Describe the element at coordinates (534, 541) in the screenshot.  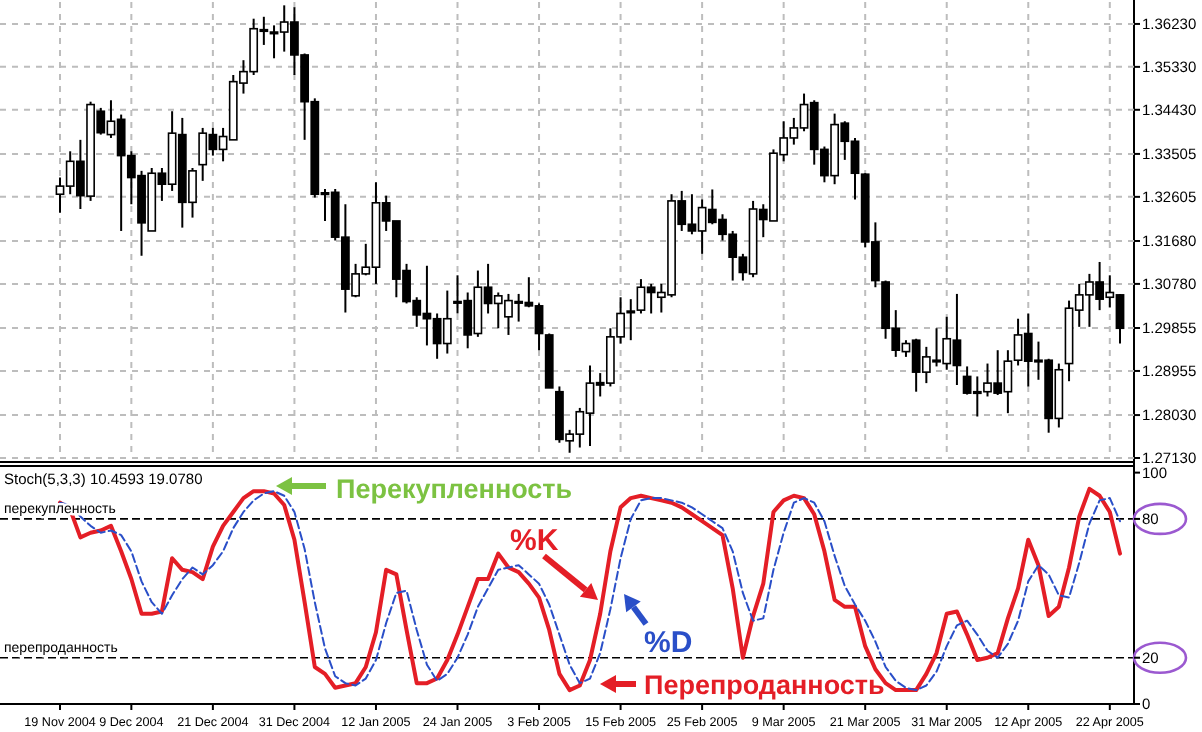
I see `series-label: %K` at that location.